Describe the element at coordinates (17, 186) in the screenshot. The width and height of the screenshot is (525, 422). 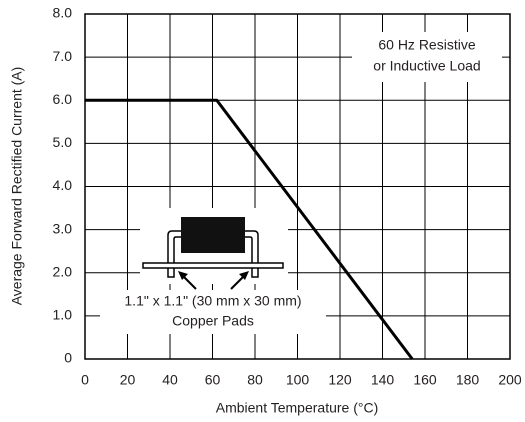
I see `y-axis-title: Average Forward Rectified Current (A)` at that location.